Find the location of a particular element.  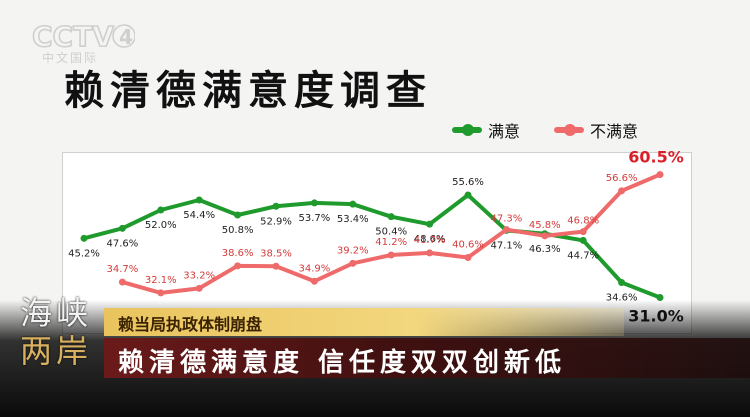

svg-text: 4 is located at coordinates (126, 37).